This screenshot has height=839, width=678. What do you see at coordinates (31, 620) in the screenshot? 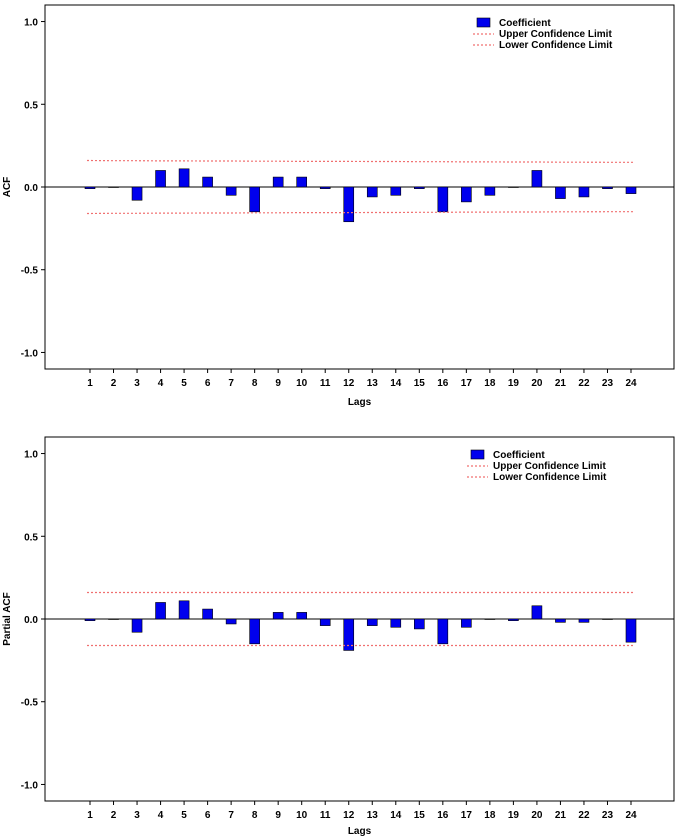
I see `chart2-ytick-label: 0.0` at bounding box center [31, 620].